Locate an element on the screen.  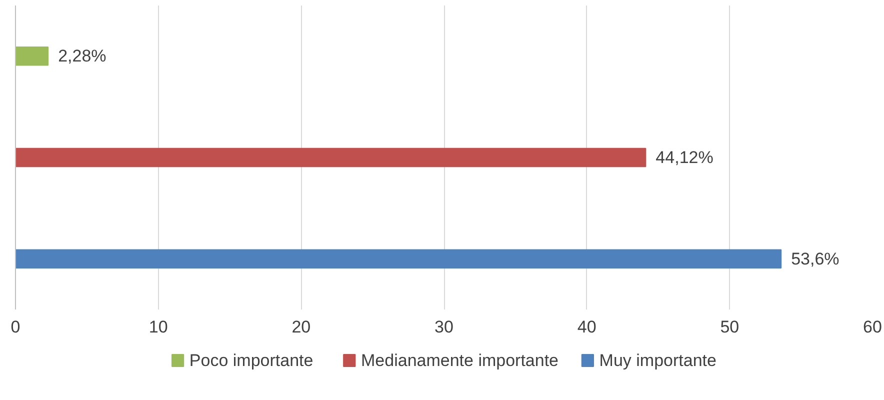
data-label: 53,6% is located at coordinates (815, 258).